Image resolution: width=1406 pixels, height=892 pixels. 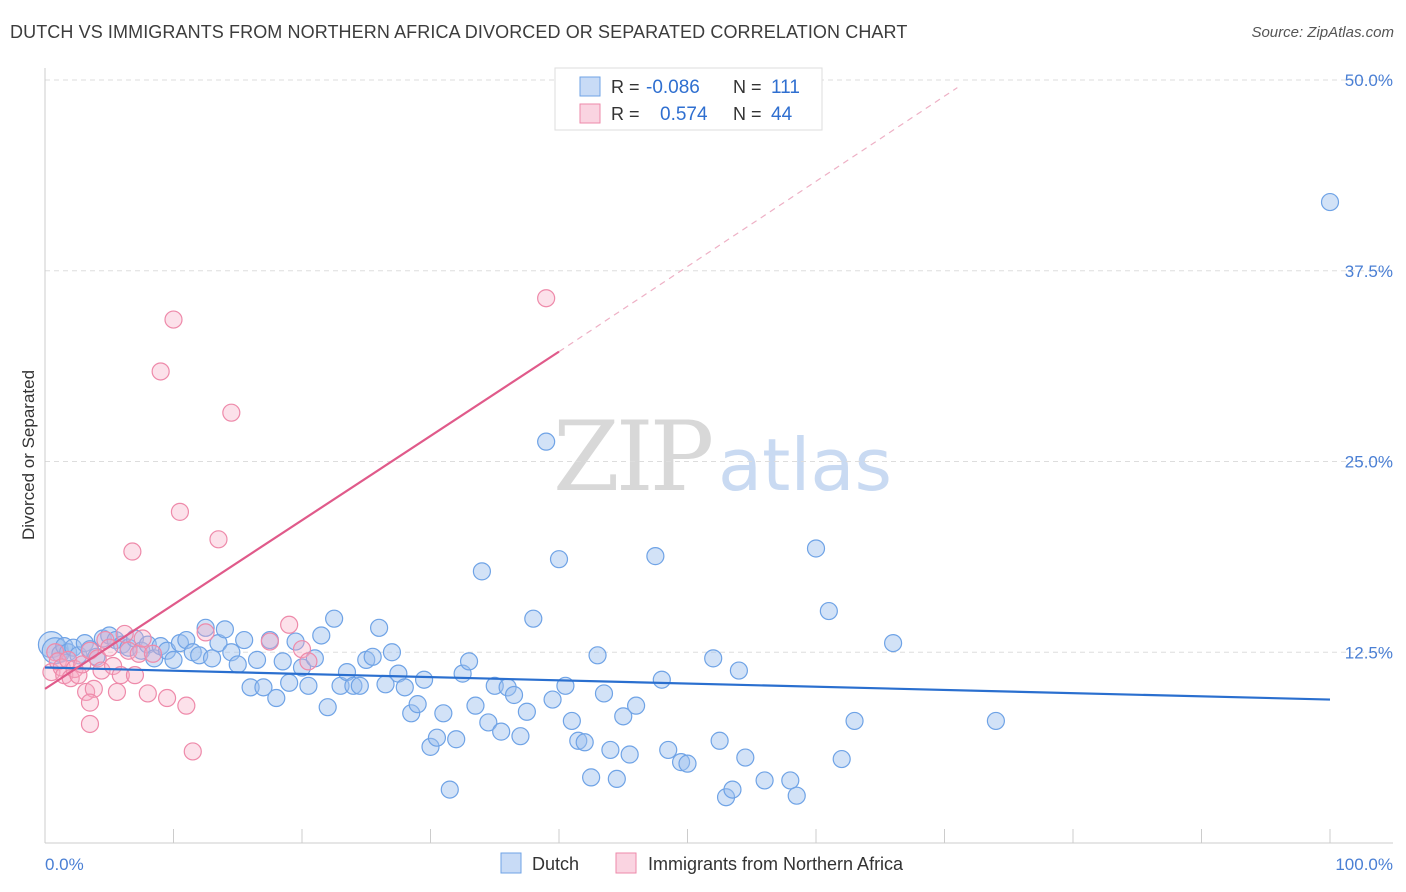 I want to click on legend-africa-n-label: N =, so click(x=747, y=114).